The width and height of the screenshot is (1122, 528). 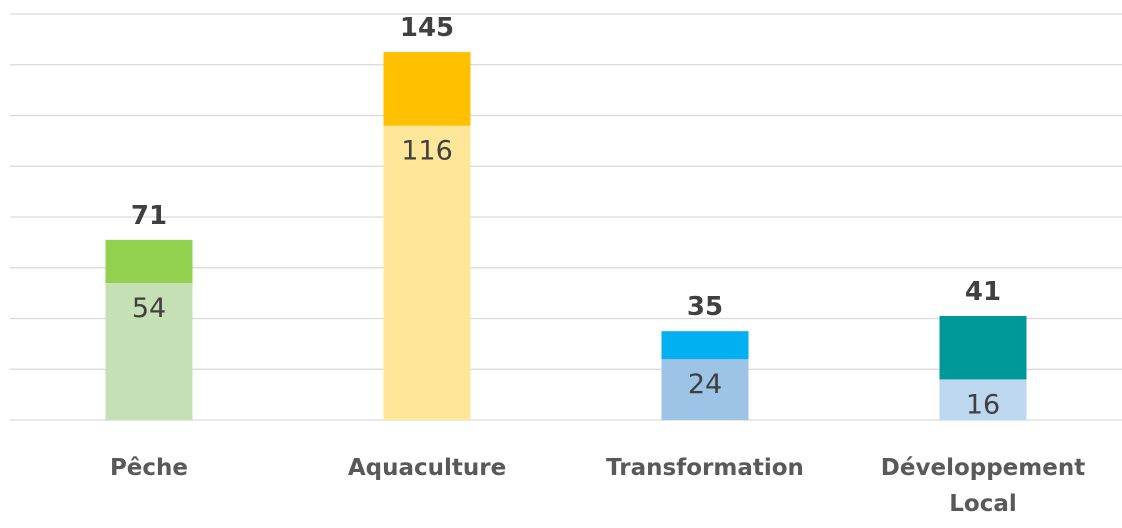 I want to click on x-tick-label: Aquaculture, so click(x=427, y=468).